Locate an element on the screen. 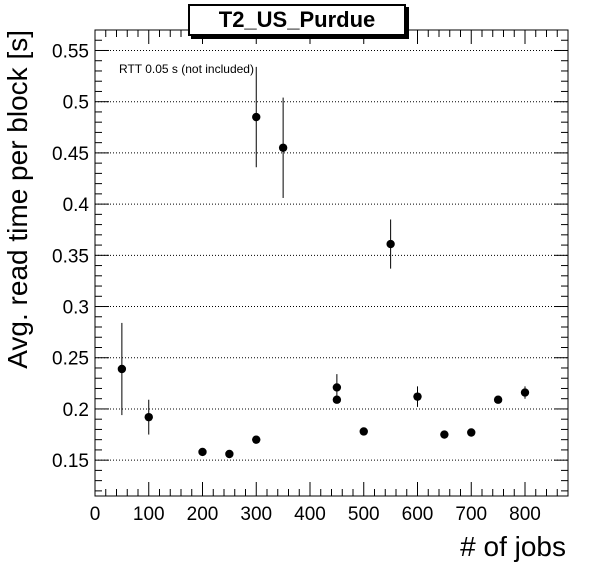 Image resolution: width=596 pixels, height=572 pixels. y-tick-label: 0.4 is located at coordinates (76, 205).